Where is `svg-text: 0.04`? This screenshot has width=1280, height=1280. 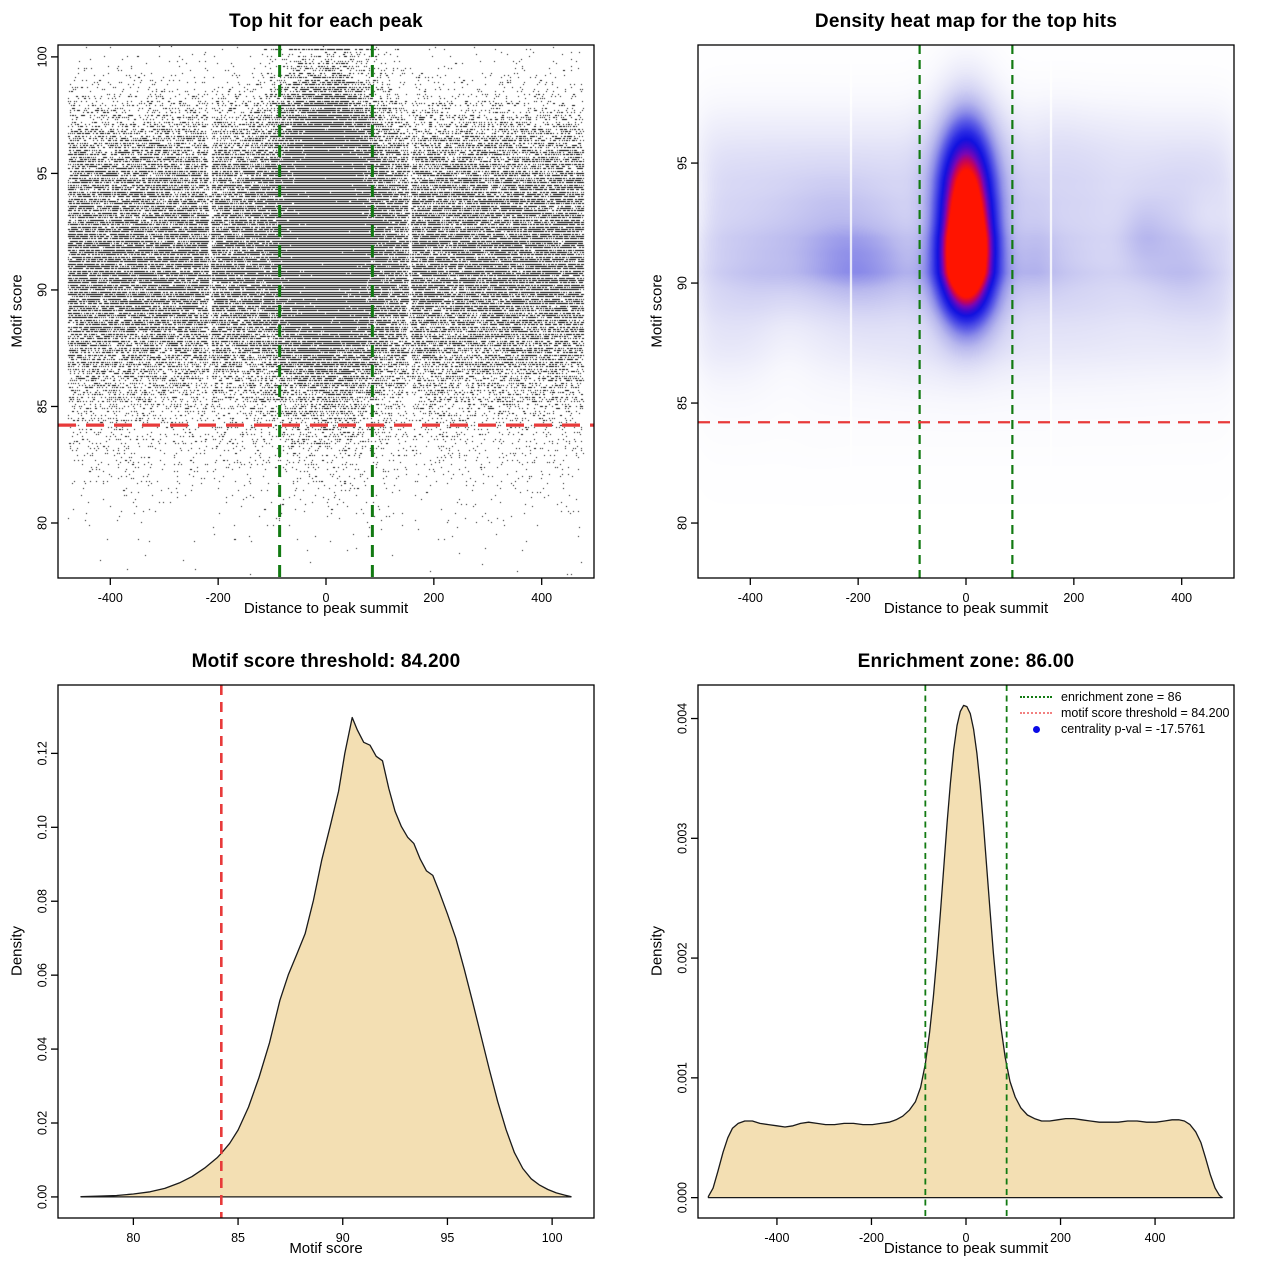
svg-text: 0.04 is located at coordinates (42, 1049).